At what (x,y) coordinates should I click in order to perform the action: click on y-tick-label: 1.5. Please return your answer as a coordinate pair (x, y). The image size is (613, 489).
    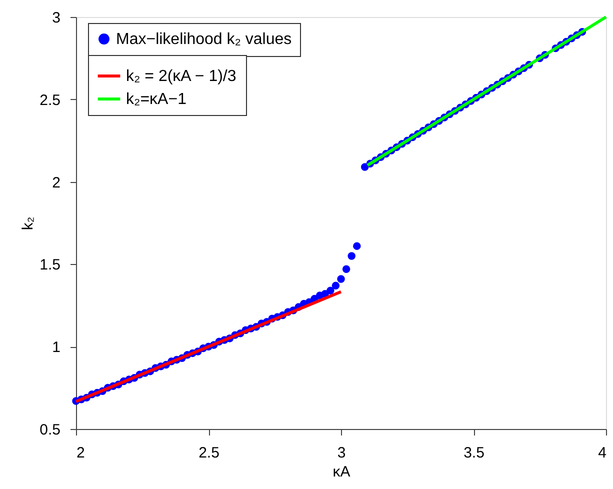
    Looking at the image, I should click on (50, 265).